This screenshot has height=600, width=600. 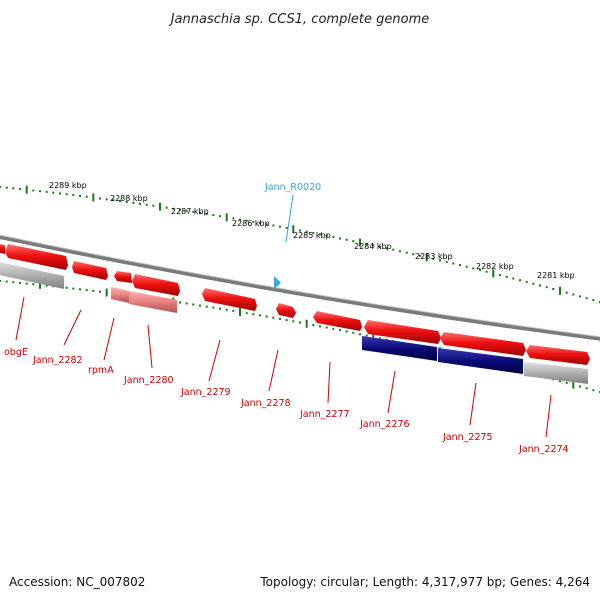 What do you see at coordinates (148, 380) in the screenshot?
I see `gene-label: Jann_2280` at bounding box center [148, 380].